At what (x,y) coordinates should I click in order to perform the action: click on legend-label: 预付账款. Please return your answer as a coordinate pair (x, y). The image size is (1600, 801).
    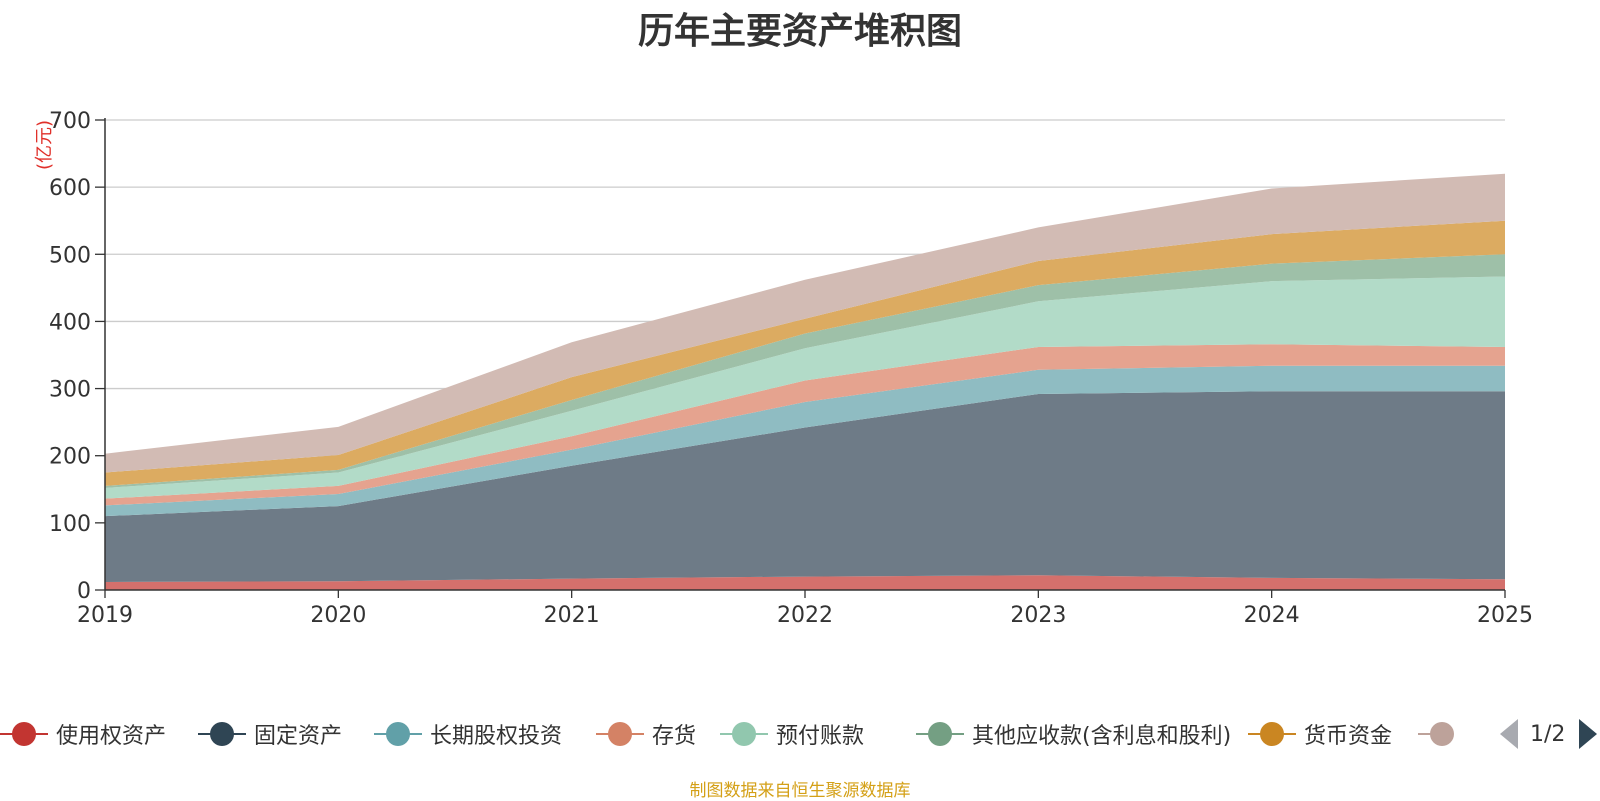
    Looking at the image, I should click on (820, 736).